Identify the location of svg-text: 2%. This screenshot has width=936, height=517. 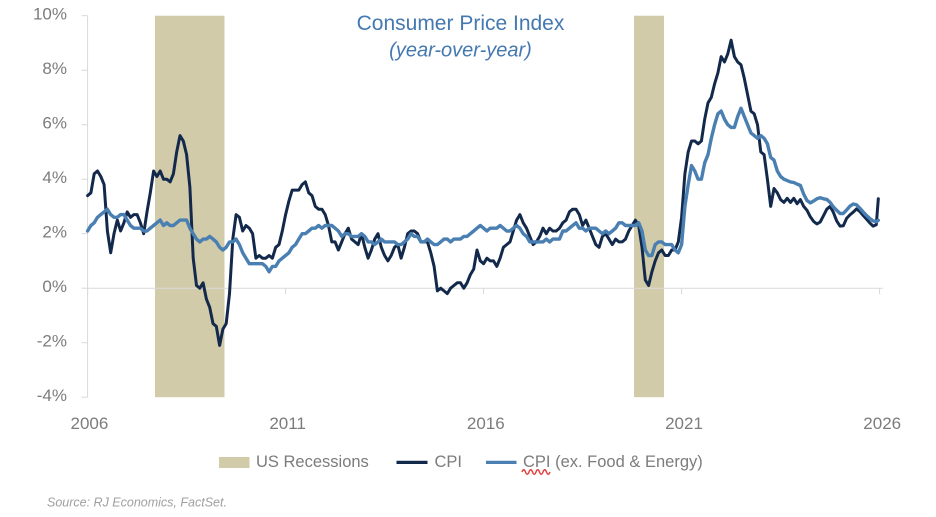
(54, 232).